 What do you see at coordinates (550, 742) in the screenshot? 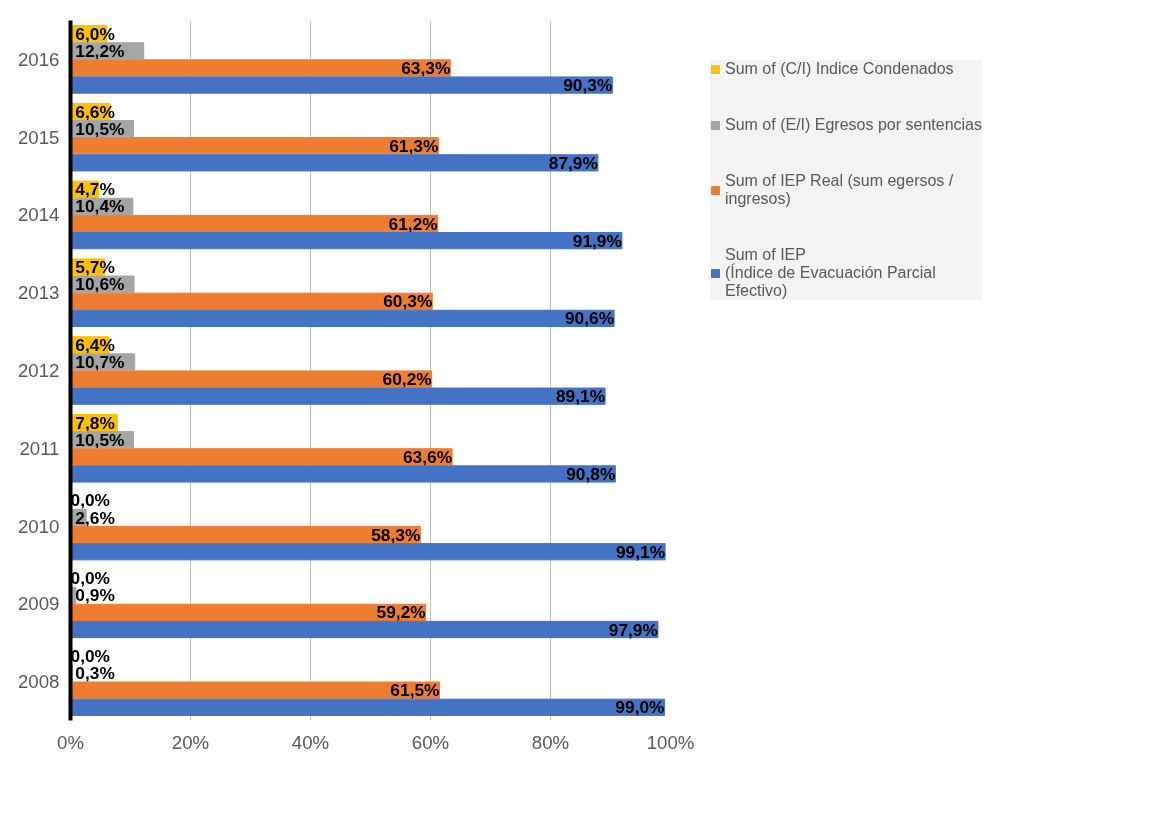
I see `x-tick-label: 80%` at bounding box center [550, 742].